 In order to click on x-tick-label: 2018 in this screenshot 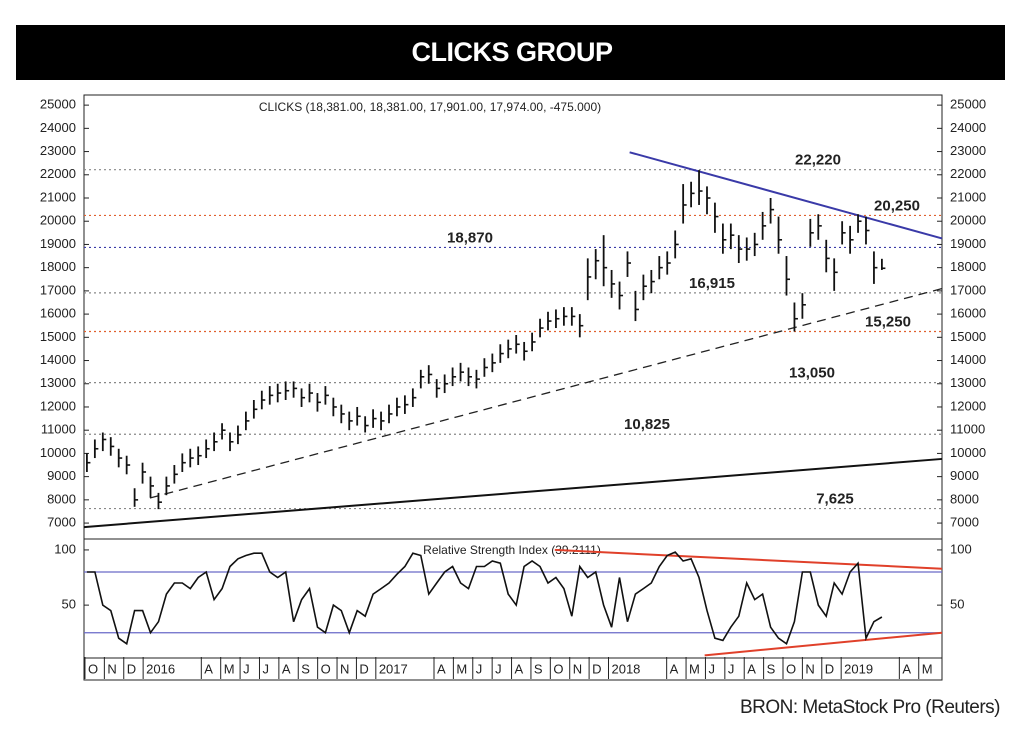, I will do `click(625, 668)`.